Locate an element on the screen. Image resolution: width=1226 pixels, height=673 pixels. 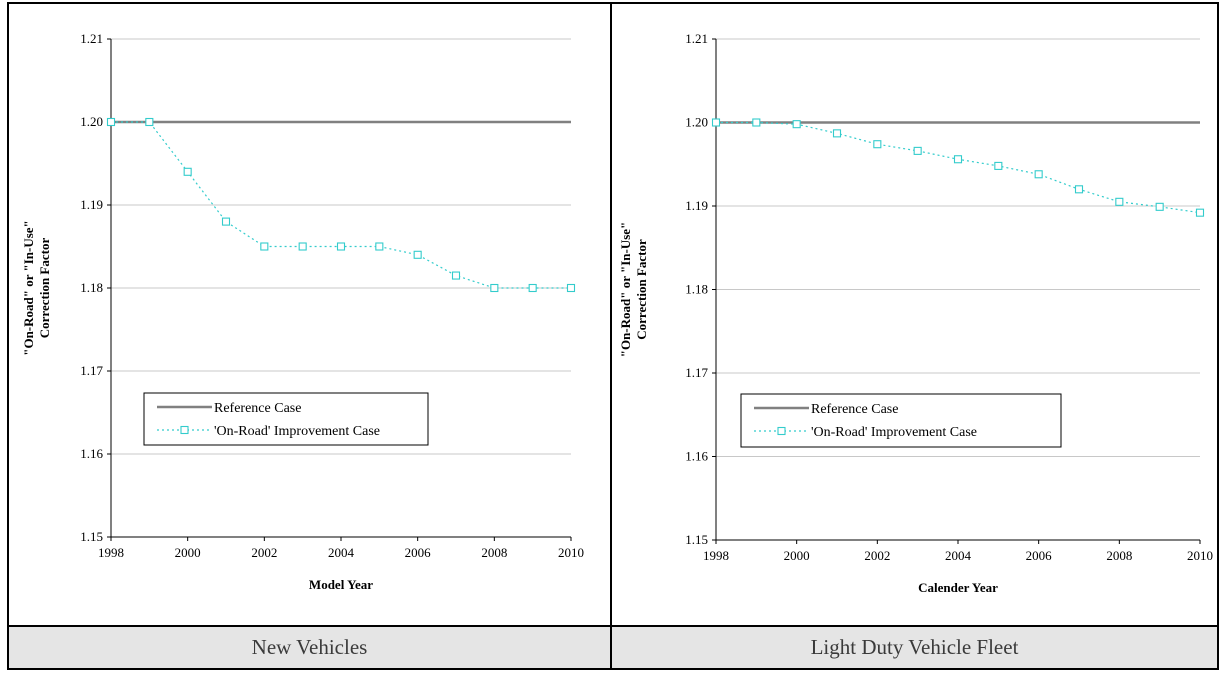
x-axis-title: Calender Year is located at coordinates (958, 587).